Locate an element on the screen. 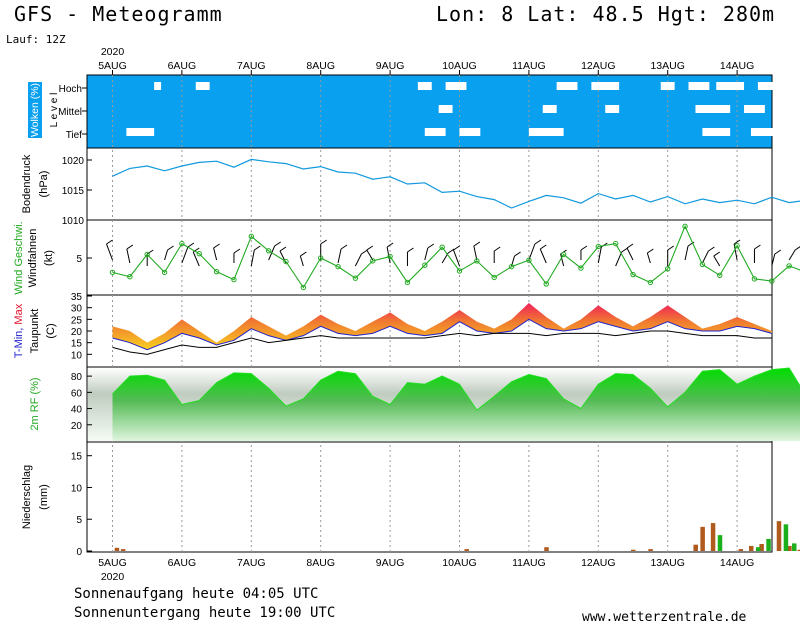  humidity-line is located at coordinates (456, 389).